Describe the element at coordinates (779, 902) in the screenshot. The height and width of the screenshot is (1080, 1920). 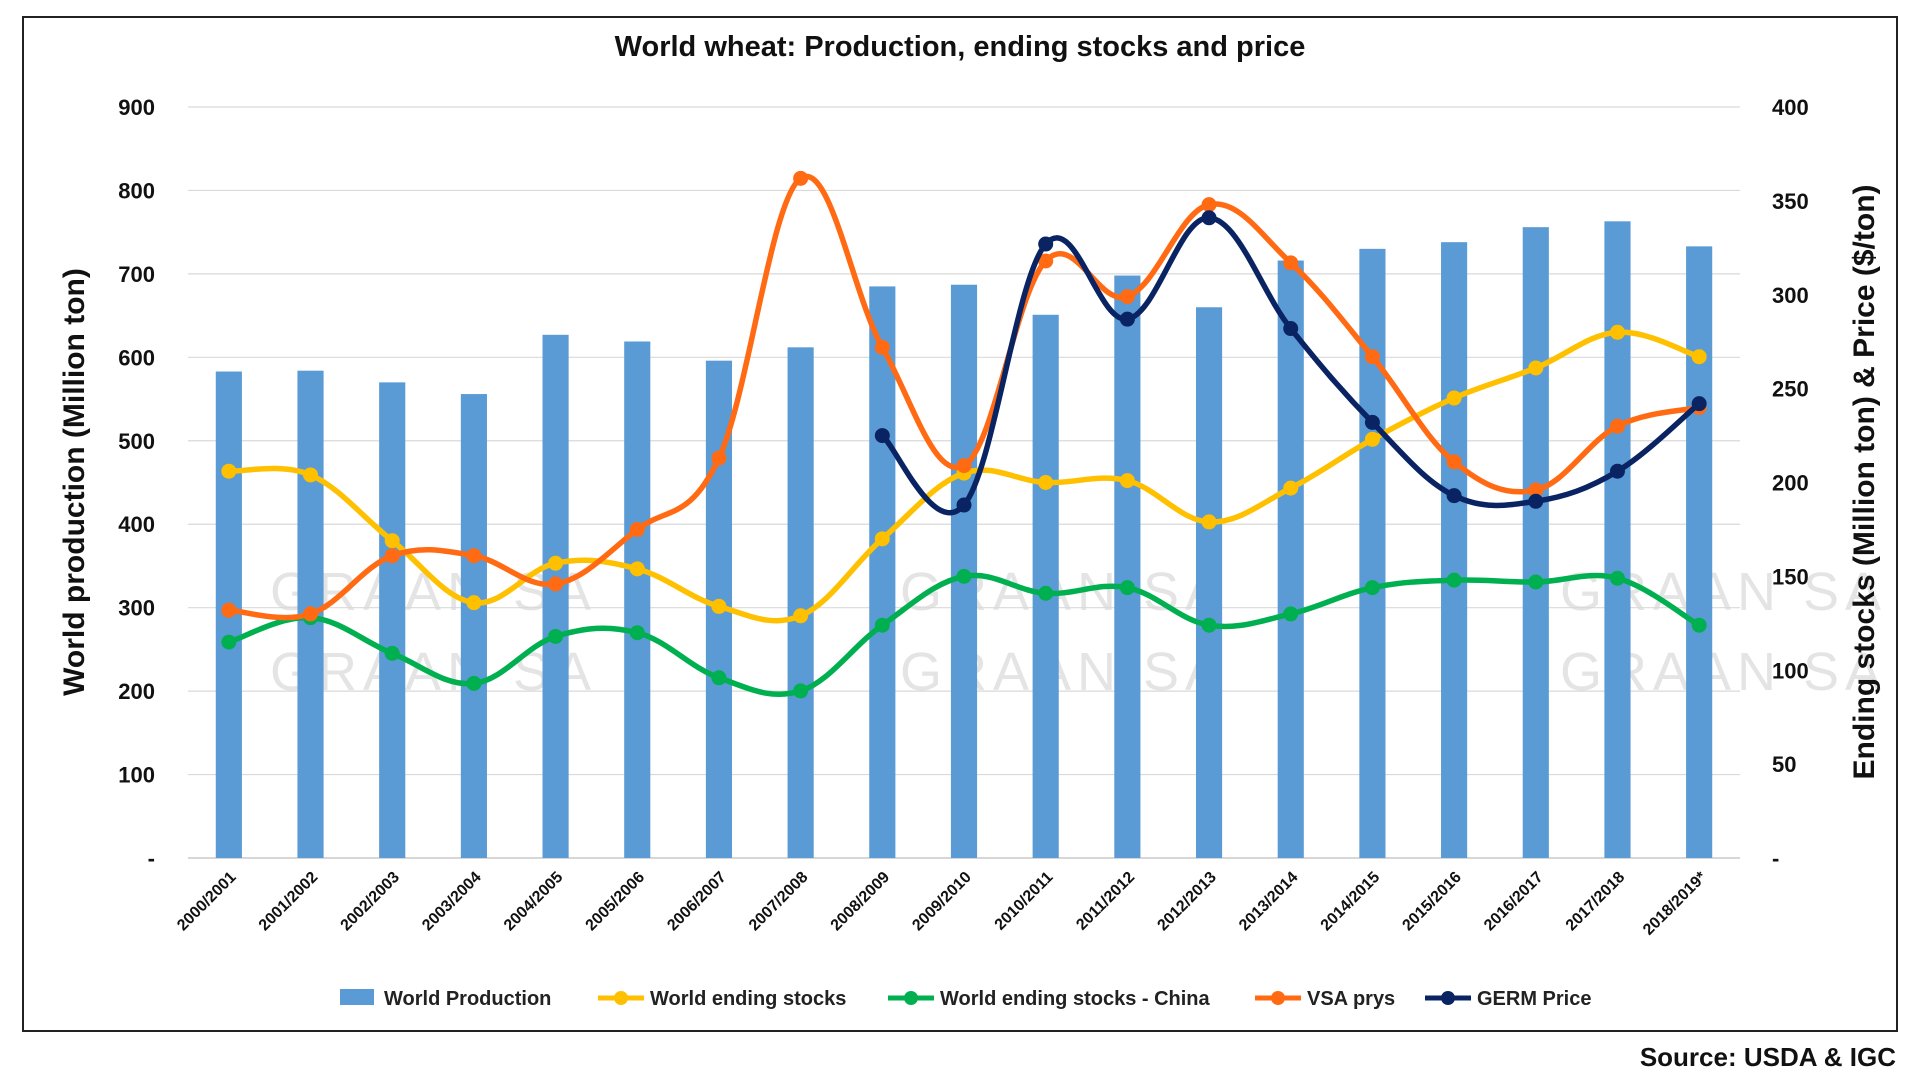
I see `x-tick-label: 2007/2008` at that location.